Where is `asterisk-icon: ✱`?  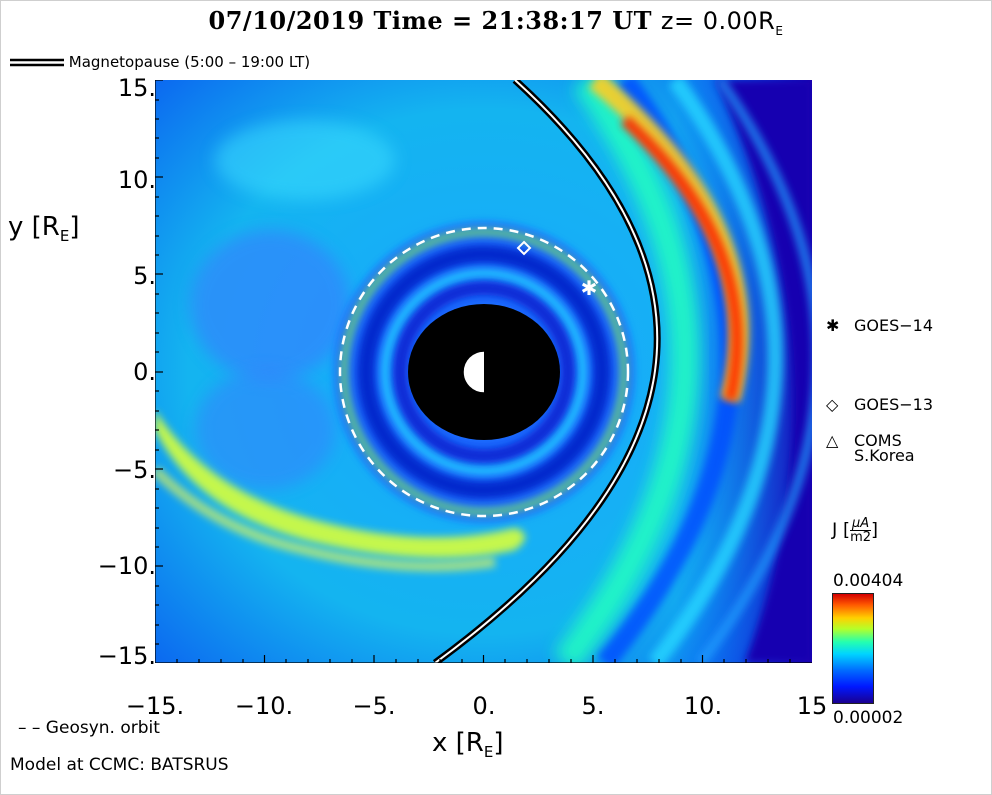 asterisk-icon: ✱ is located at coordinates (833, 325).